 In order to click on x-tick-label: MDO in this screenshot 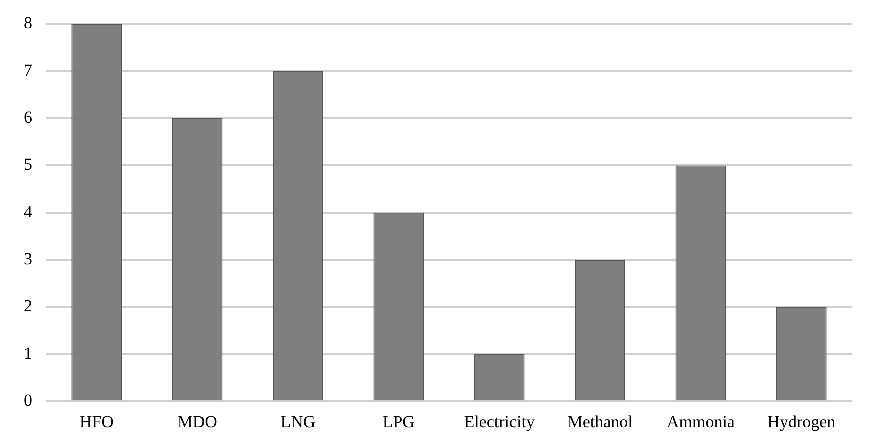, I will do `click(198, 422)`.